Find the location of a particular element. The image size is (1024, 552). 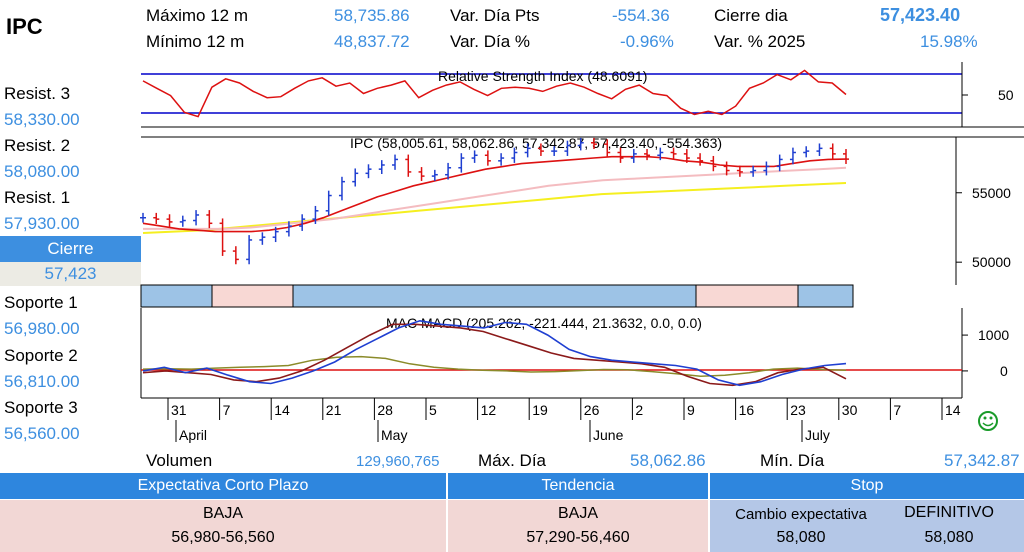

close-label: Cierre dia is located at coordinates (751, 15).